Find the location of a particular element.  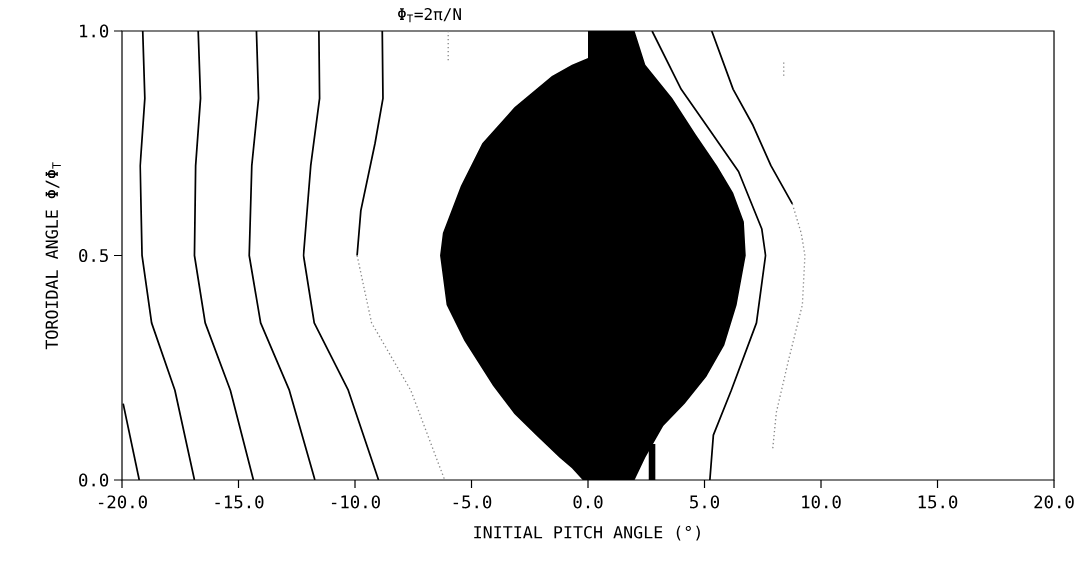

x-tick-label: -20.0 is located at coordinates (122, 502).